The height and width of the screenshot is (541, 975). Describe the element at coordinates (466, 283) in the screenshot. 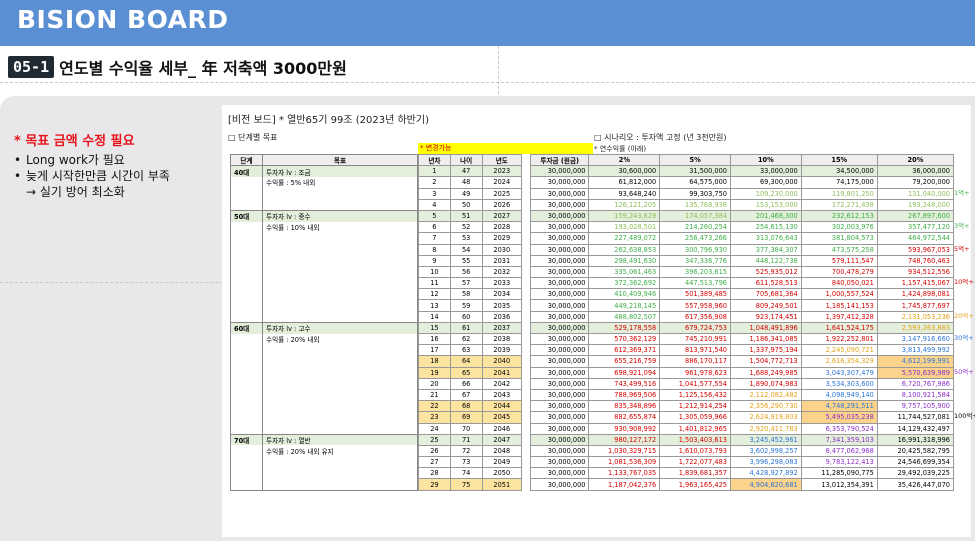

I see `table-cell: 57` at that location.